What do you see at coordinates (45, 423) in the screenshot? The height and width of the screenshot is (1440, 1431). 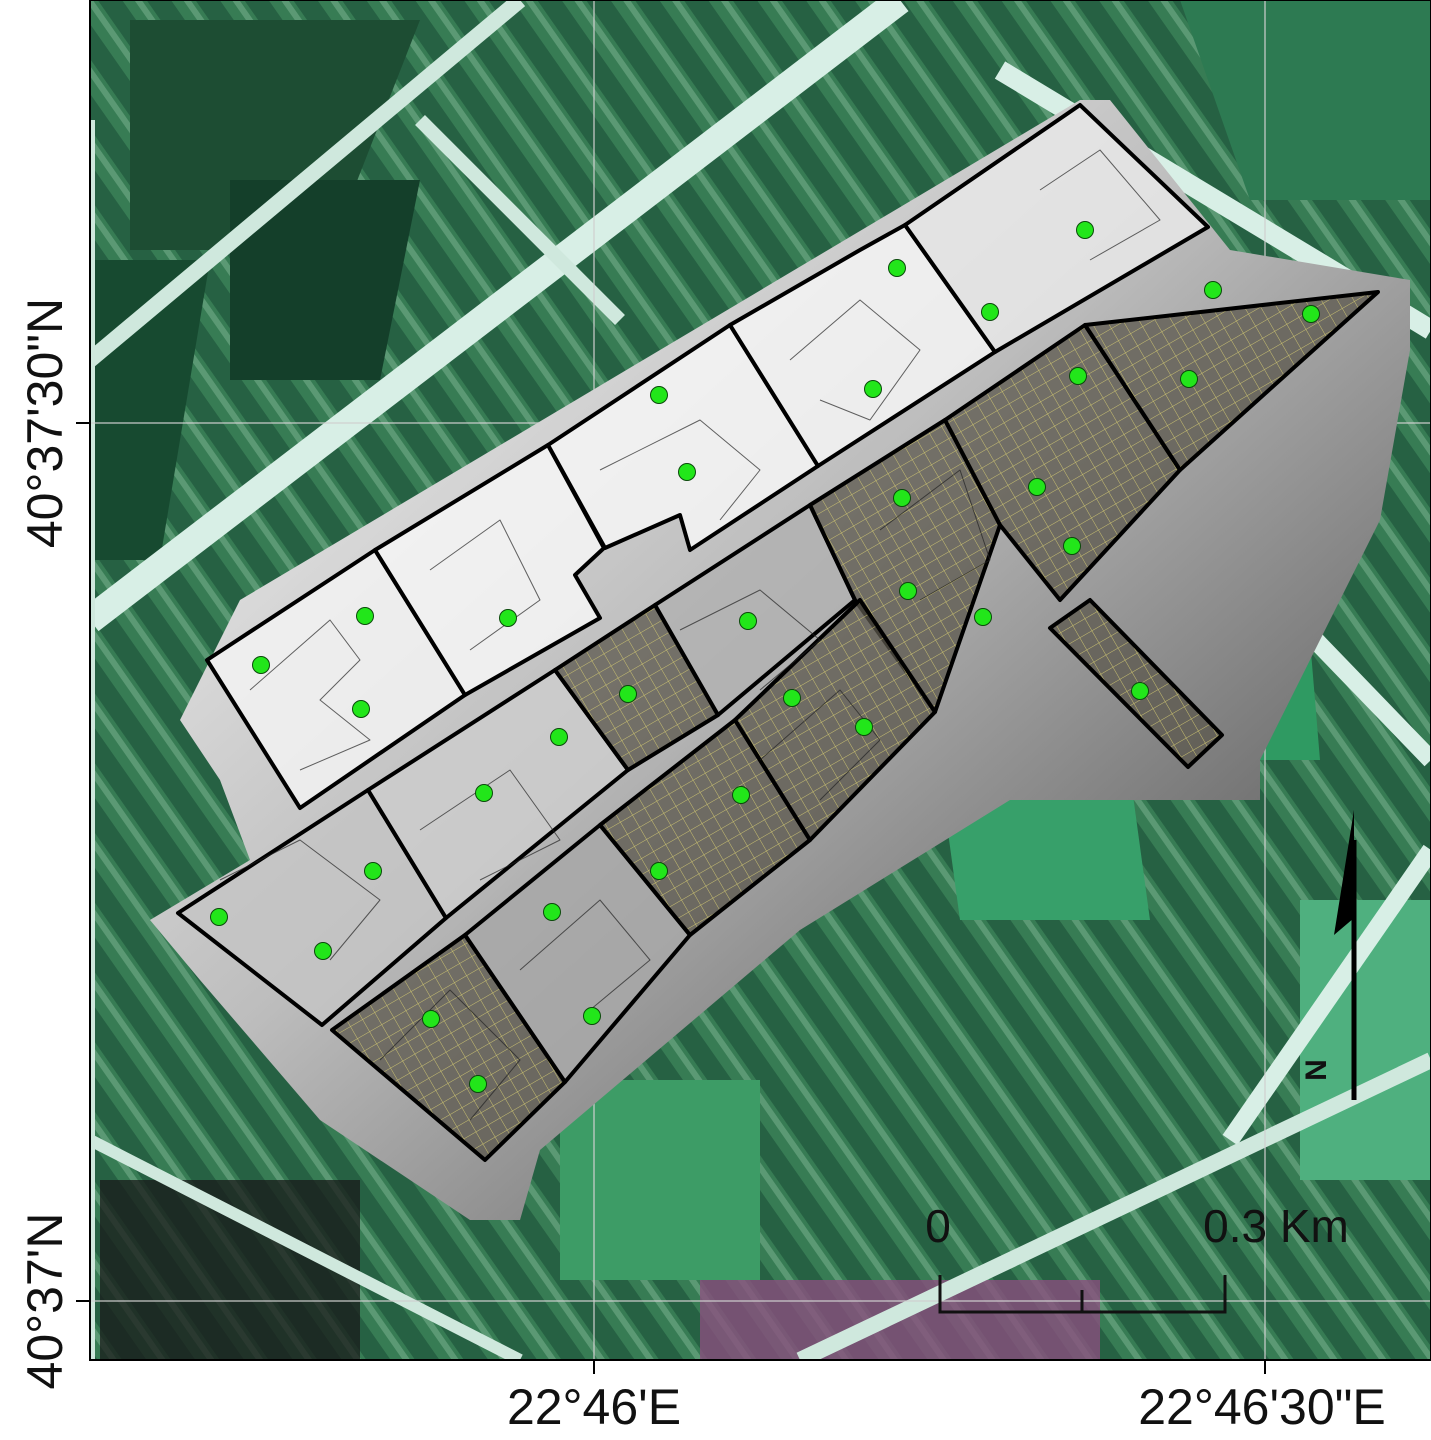 I see `latitude-label-top: 40°37'30"N` at bounding box center [45, 423].